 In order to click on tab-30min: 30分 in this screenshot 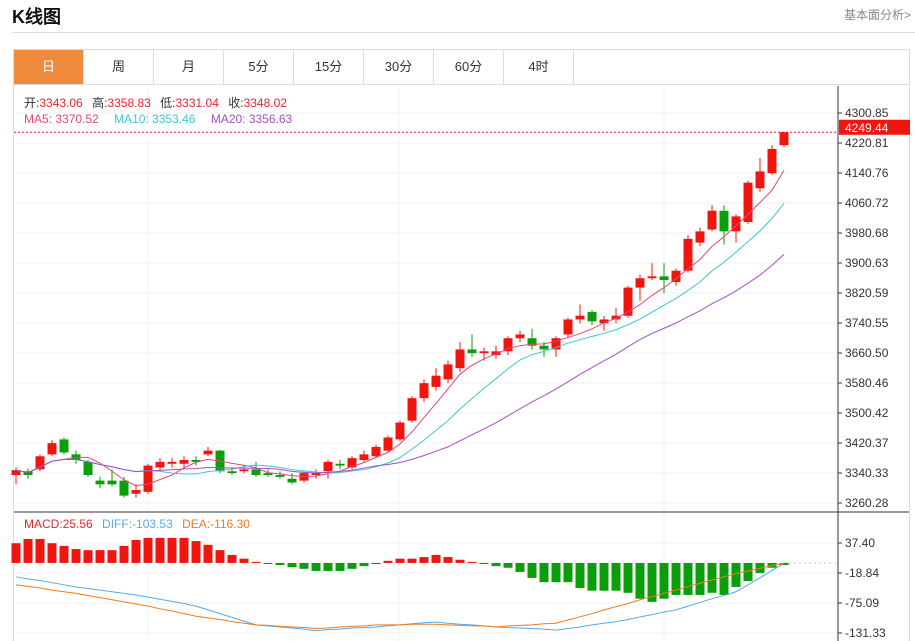, I will do `click(399, 67)`.